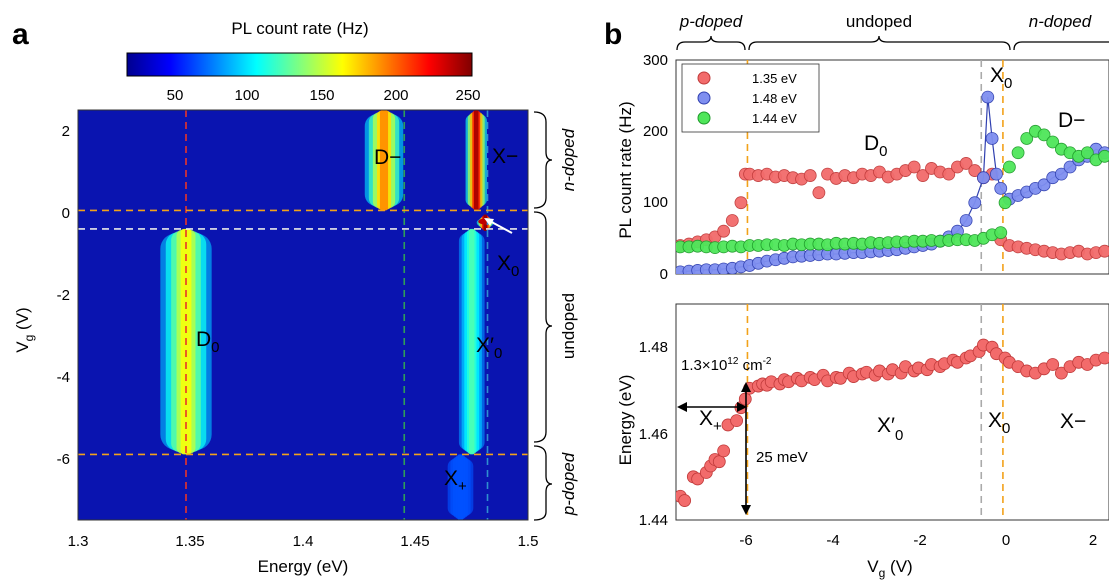  I want to click on label-x-minus: X−, so click(505, 156).